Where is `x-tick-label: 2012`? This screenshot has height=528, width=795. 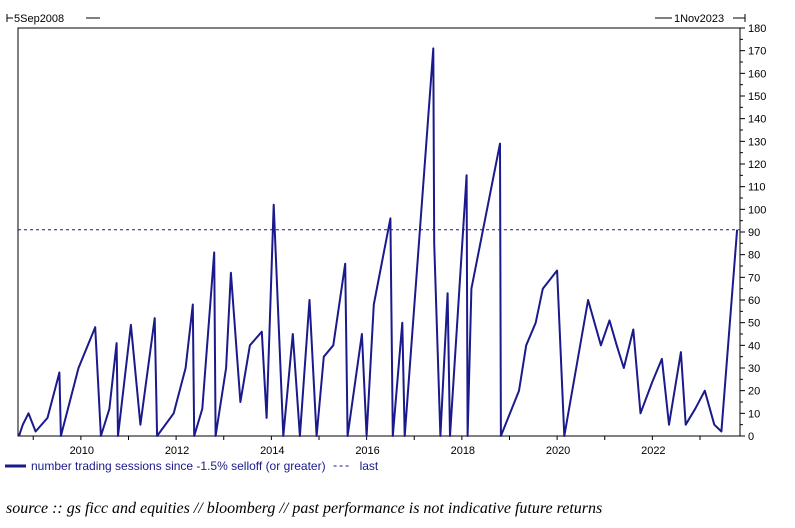
x-tick-label: 2012 is located at coordinates (177, 451).